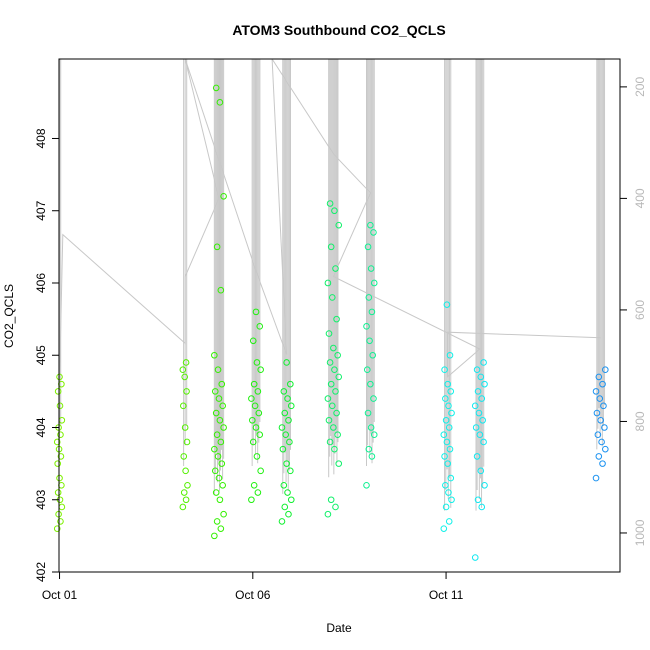 This screenshot has height=650, width=650. I want to click on x-tick-label: Oct 06, so click(253, 595).